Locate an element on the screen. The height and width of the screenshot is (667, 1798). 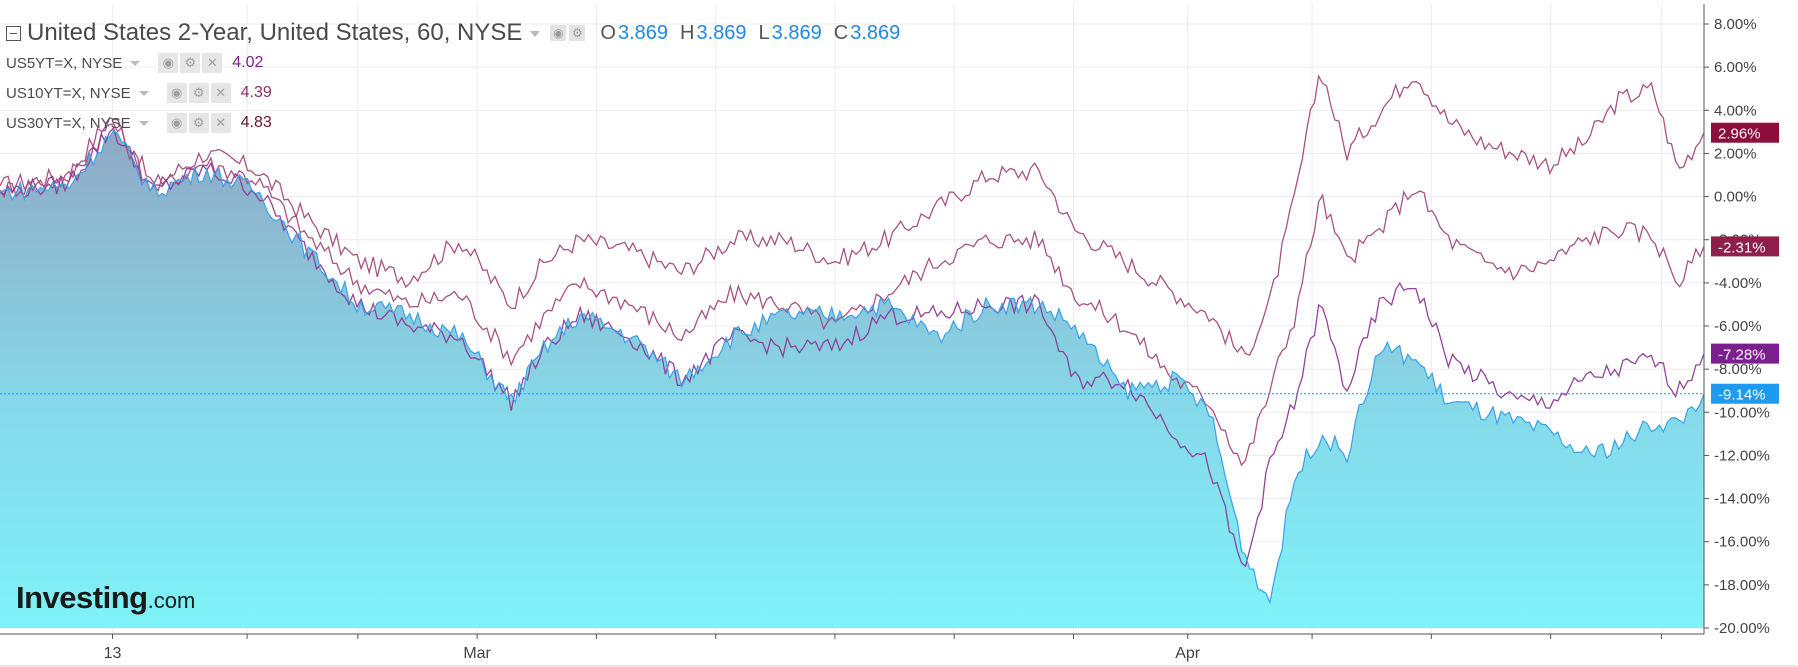
x-tick-label: Apr is located at coordinates (1188, 653).